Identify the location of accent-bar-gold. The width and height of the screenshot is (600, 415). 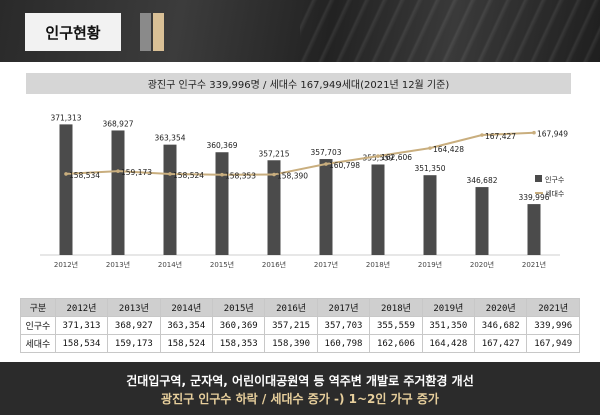
(158, 32).